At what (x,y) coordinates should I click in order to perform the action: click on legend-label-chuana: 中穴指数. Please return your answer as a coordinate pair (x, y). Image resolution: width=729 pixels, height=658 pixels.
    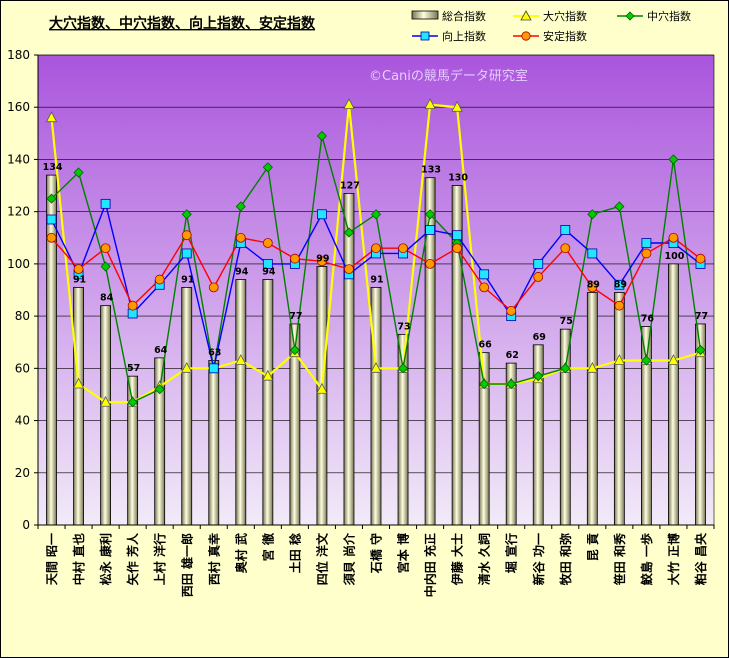
    Looking at the image, I should click on (669, 16).